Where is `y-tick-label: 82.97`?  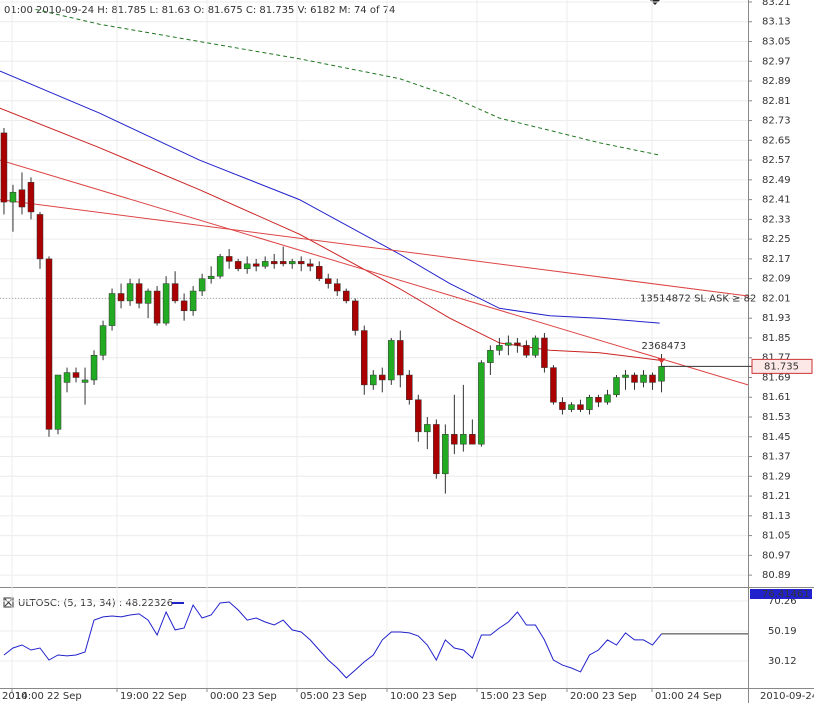 y-tick-label: 82.97 is located at coordinates (776, 61).